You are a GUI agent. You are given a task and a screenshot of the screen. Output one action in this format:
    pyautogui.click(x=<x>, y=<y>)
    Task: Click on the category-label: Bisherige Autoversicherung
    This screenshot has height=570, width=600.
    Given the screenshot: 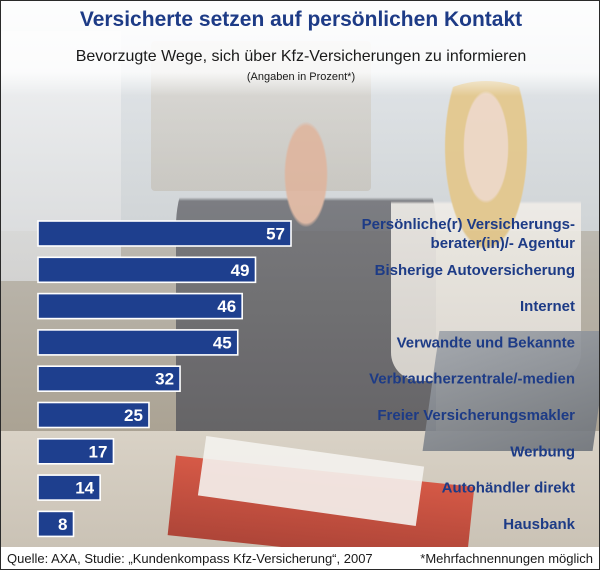 What is the action you would take?
    pyautogui.click(x=475, y=270)
    